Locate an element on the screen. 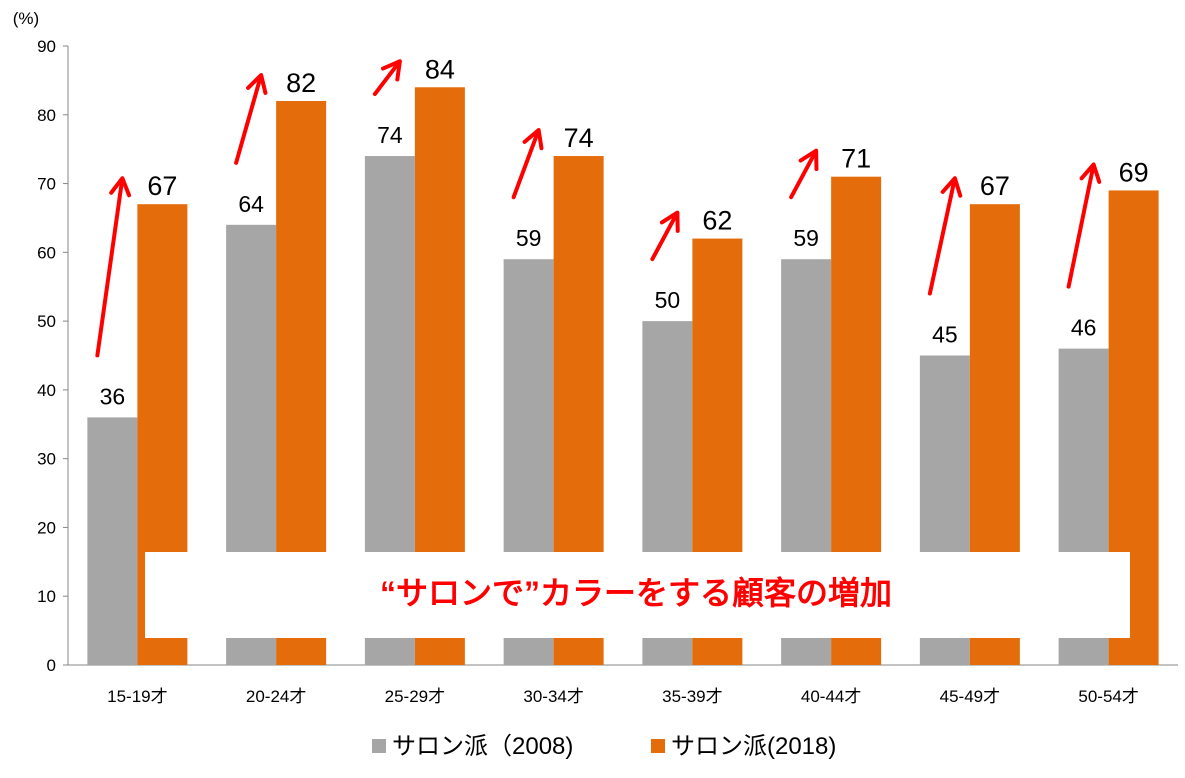 This screenshot has height=778, width=1185. y-tick-label: 70 is located at coordinates (46, 184).